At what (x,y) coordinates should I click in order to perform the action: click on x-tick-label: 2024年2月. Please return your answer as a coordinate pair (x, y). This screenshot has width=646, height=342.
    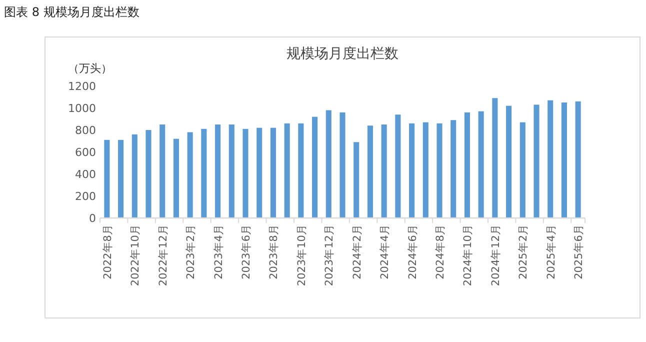
    Looking at the image, I should click on (357, 252).